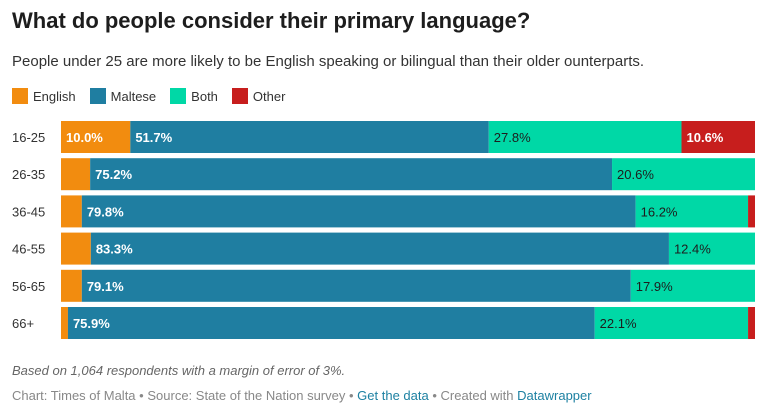 This screenshot has width=772, height=418. What do you see at coordinates (654, 286) in the screenshot?
I see `data-label: 17.9%` at bounding box center [654, 286].